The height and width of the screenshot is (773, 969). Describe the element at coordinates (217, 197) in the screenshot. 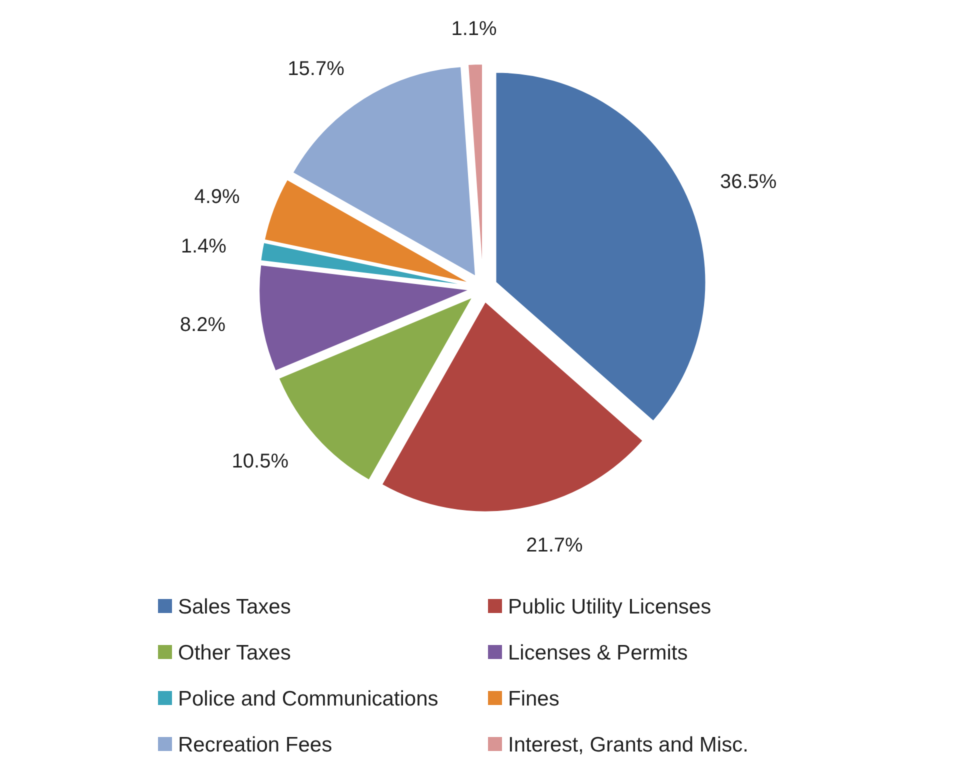

I see `data-label: 4.9%` at that location.